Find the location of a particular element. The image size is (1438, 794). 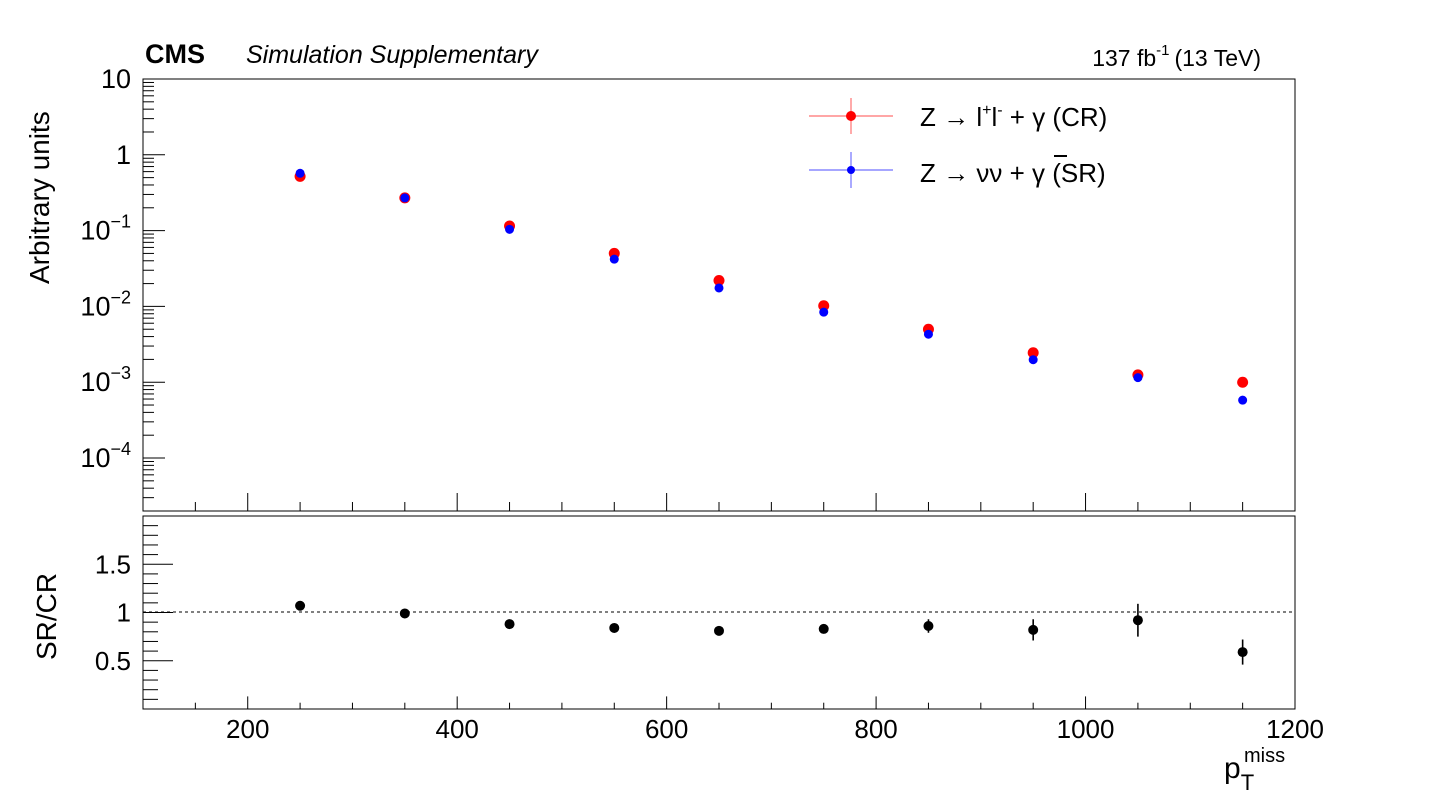

legend-entry-sr: Z → νν + γ (SR) is located at coordinates (957, 170).